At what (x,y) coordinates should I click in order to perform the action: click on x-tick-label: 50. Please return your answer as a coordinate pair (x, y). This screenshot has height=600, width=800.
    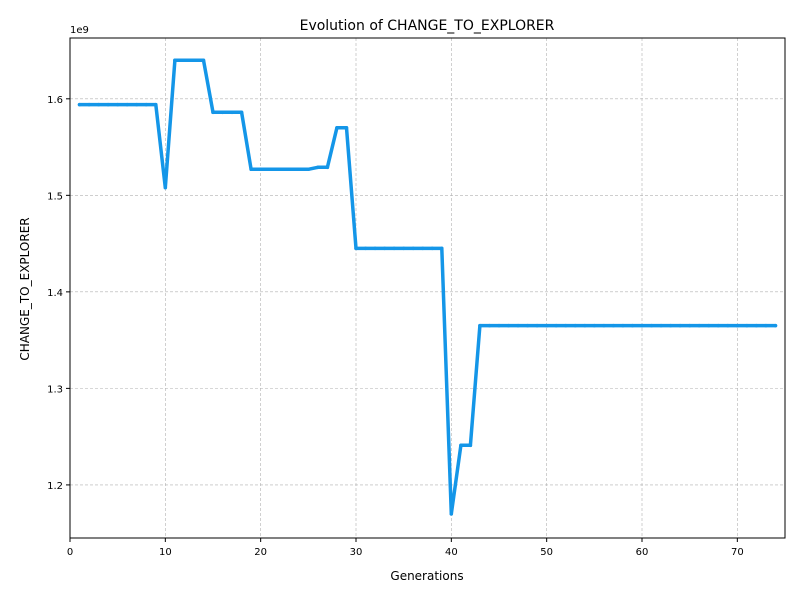
    Looking at the image, I should click on (546, 552).